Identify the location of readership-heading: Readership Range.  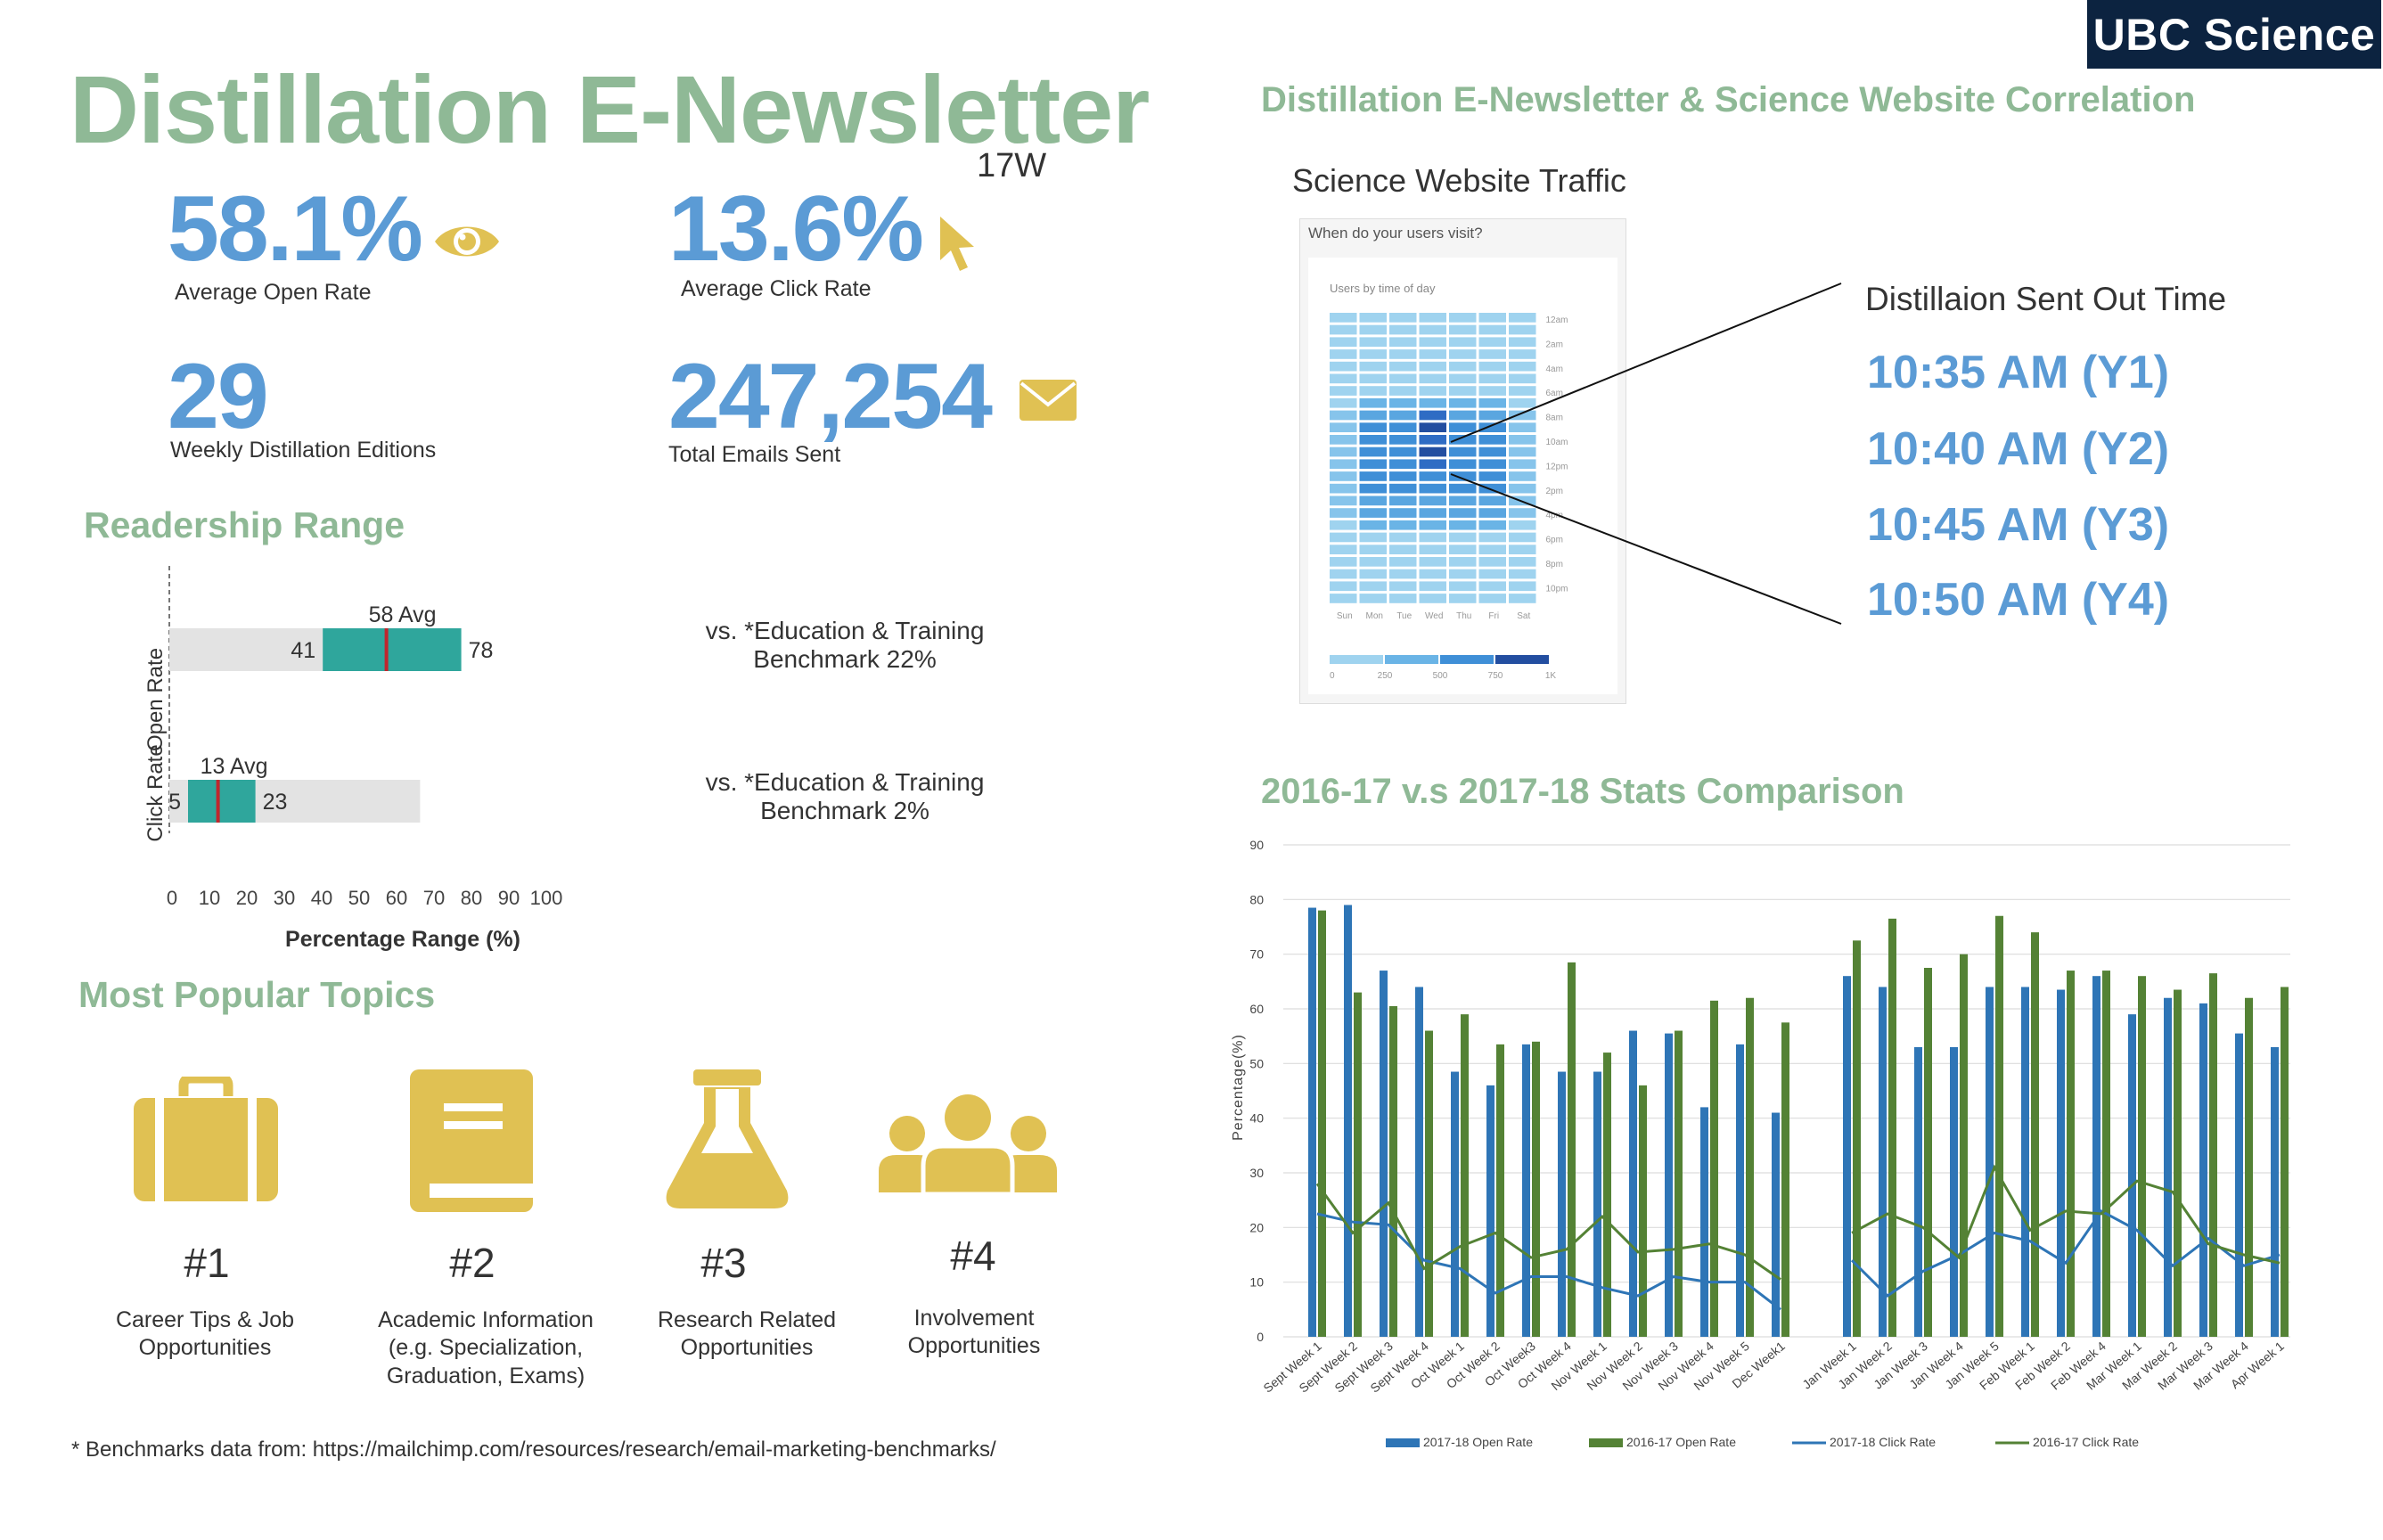
(245, 524).